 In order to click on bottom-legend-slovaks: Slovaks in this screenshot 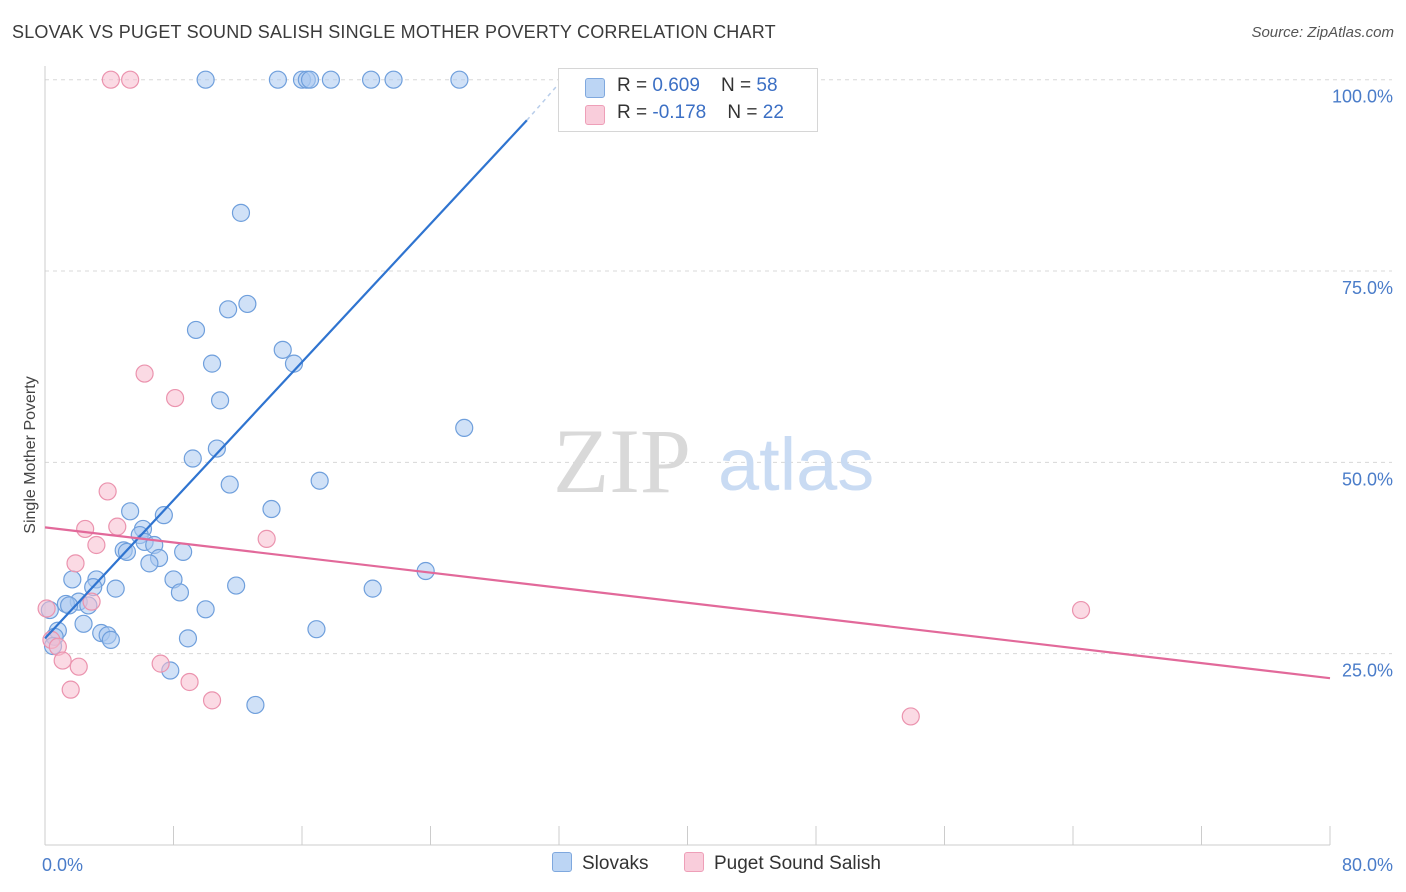, I will do `click(600, 863)`.